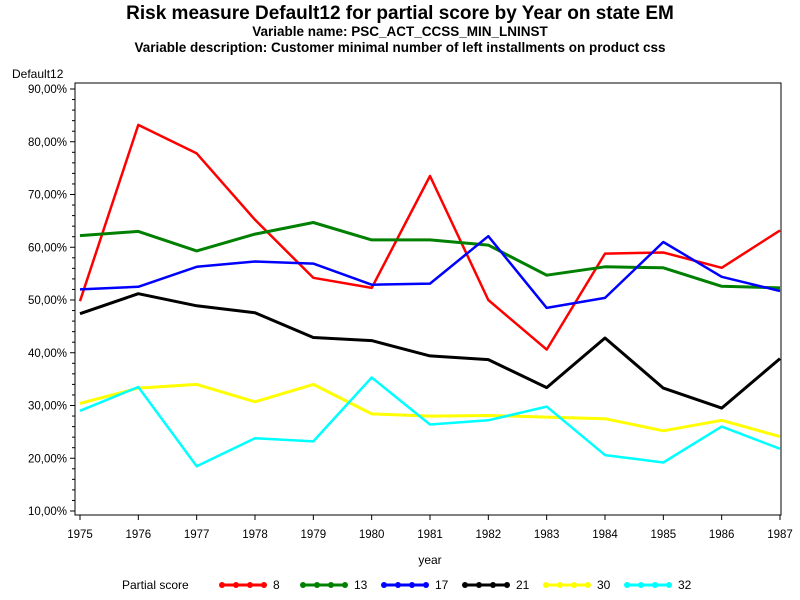  Describe the element at coordinates (361, 585) in the screenshot. I see `legend-label: 13` at that location.